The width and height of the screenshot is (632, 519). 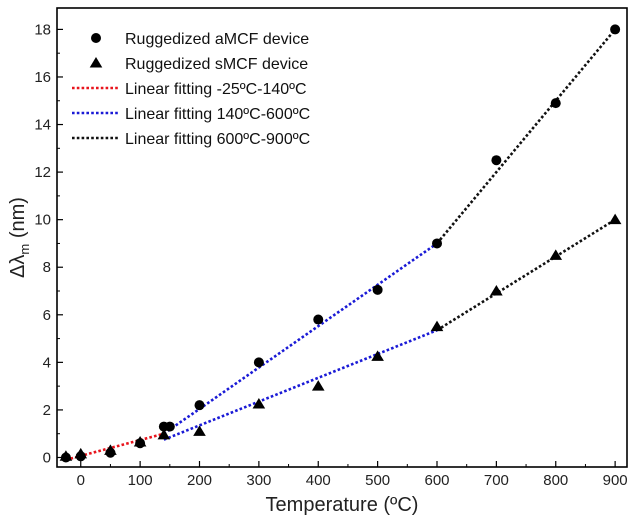 What do you see at coordinates (42, 220) in the screenshot?
I see `y-tick-label: 10` at bounding box center [42, 220].